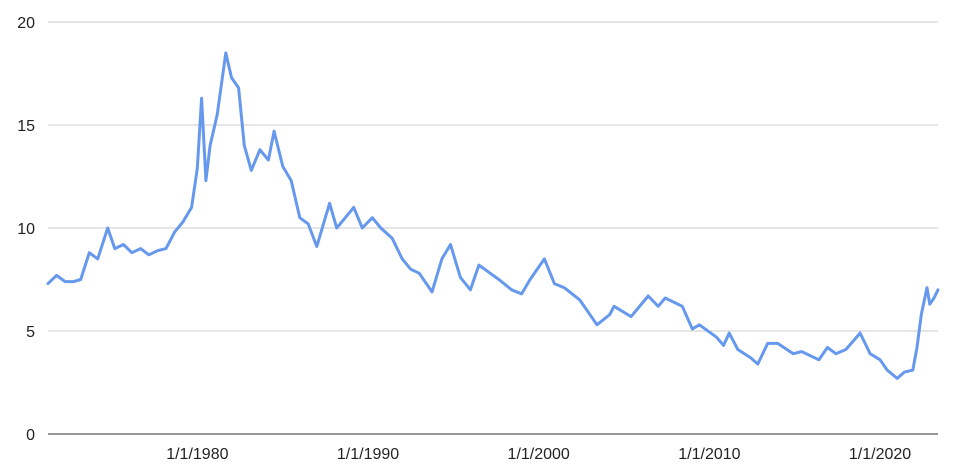  Describe the element at coordinates (197, 454) in the screenshot. I see `x-tick-label: 1/1/1980` at that location.